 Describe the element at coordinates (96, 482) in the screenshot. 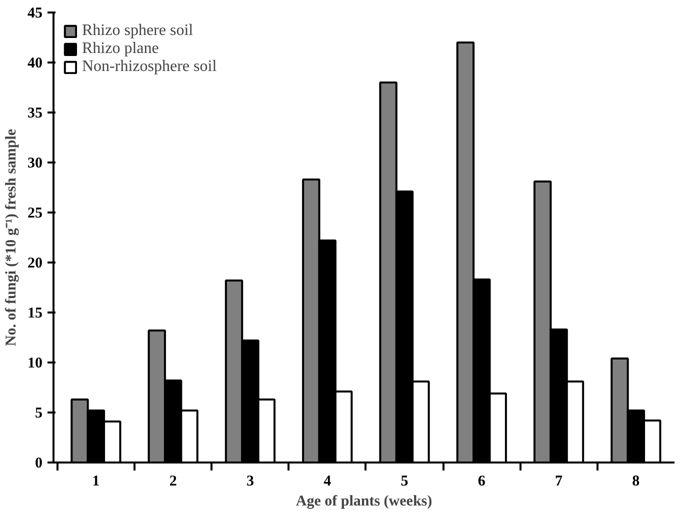

I see `x-tick-label: 1` at that location.